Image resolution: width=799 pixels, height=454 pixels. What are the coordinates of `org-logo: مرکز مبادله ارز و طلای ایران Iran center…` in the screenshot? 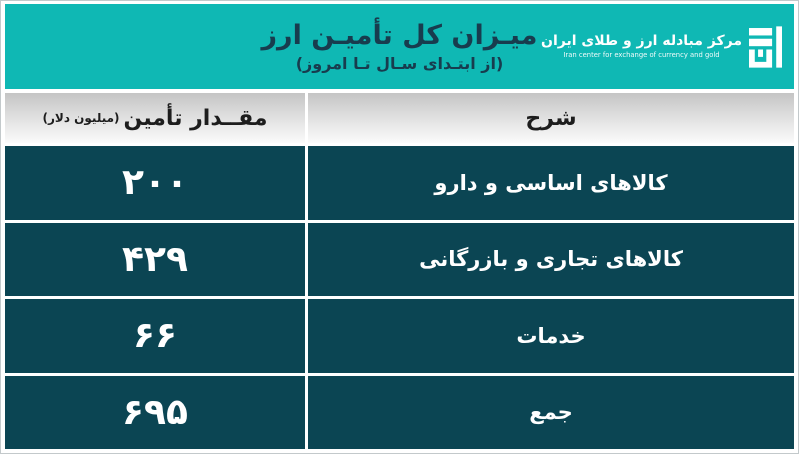 It's located at (661, 46).